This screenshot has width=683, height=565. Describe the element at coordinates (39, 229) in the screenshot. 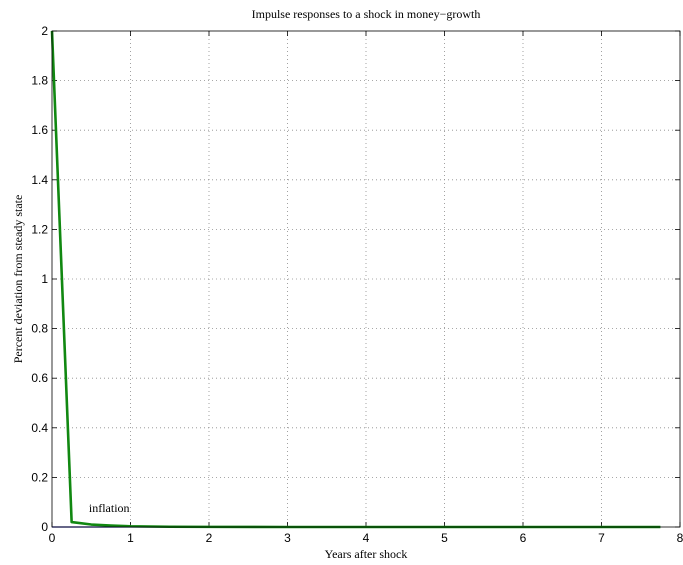

I see `y-tick-label: 1.2` at that location.